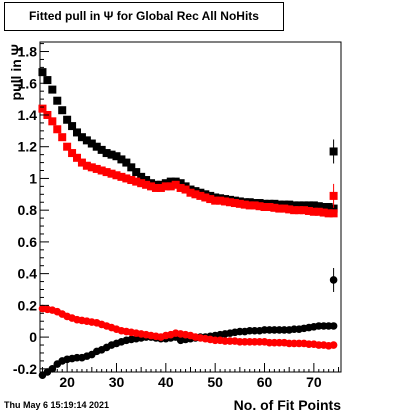  Describe the element at coordinates (25, 369) in the screenshot. I see `y-tick-label: -0.2` at that location.